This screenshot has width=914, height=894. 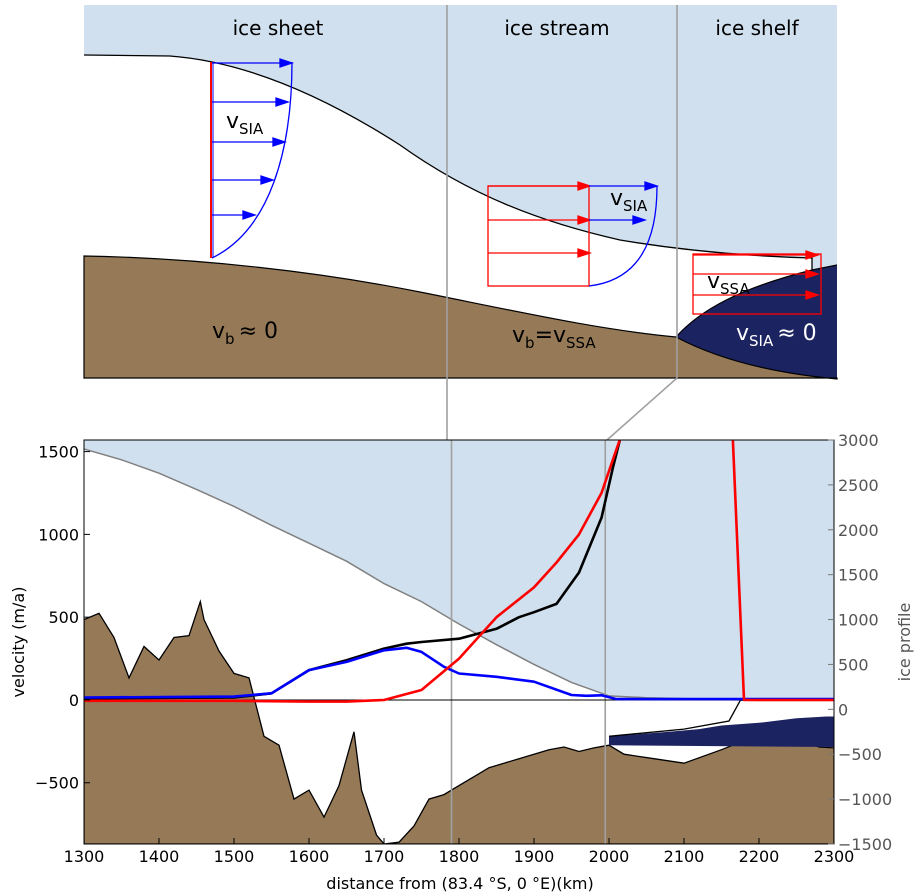 I want to click on sheet-velocity-label: vSIA, so click(x=245, y=123).